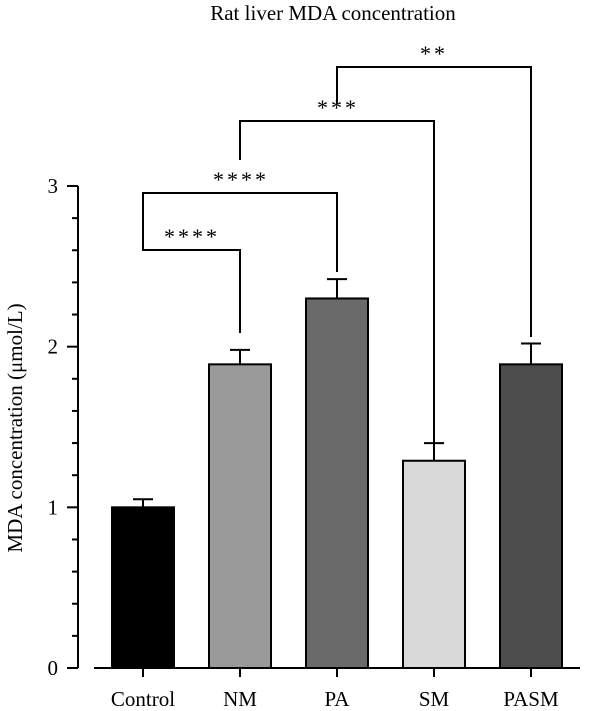 This screenshot has height=711, width=600. What do you see at coordinates (240, 699) in the screenshot?
I see `x-tick-label: NM` at bounding box center [240, 699].